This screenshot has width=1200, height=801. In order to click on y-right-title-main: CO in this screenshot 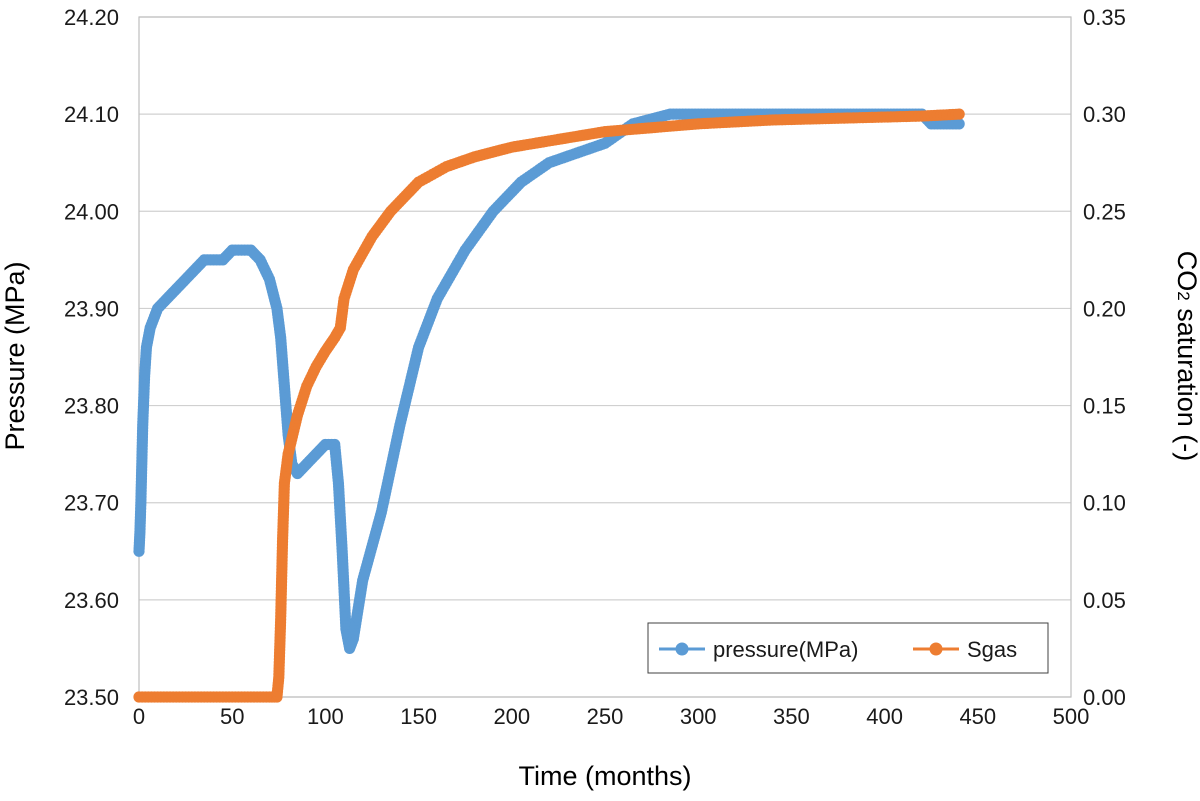, I will do `click(1186, 271)`.